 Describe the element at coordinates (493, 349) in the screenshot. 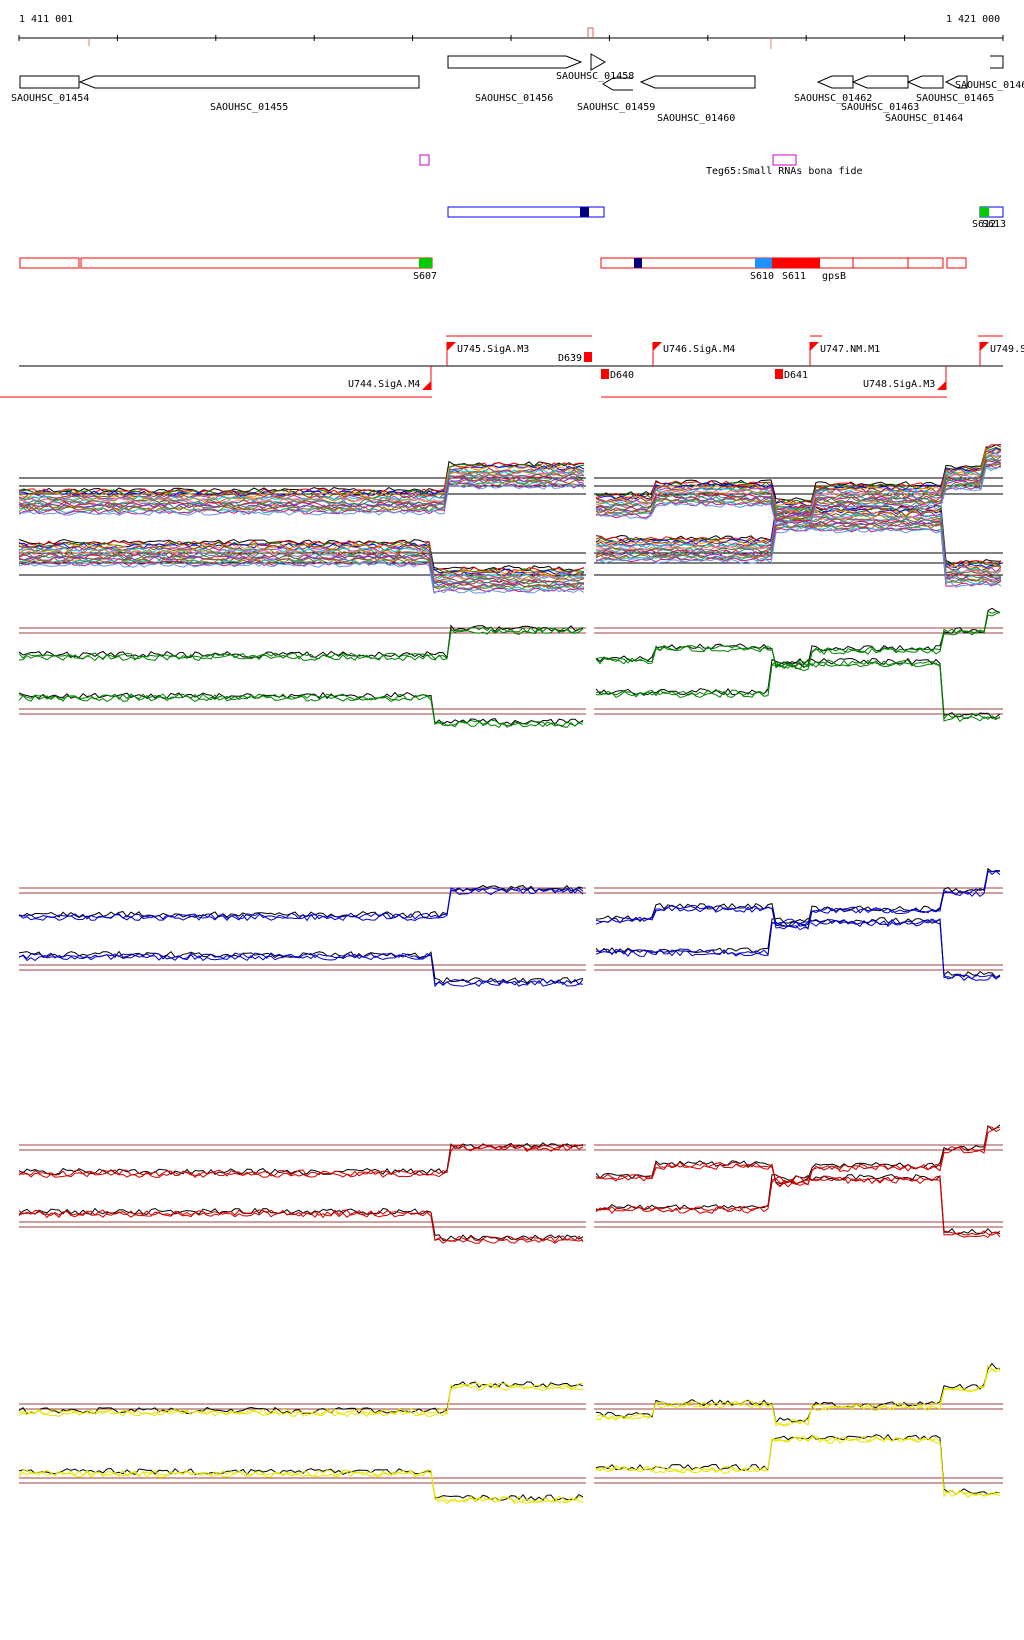

I see `promoter-label: U745.SigA.M3` at that location.